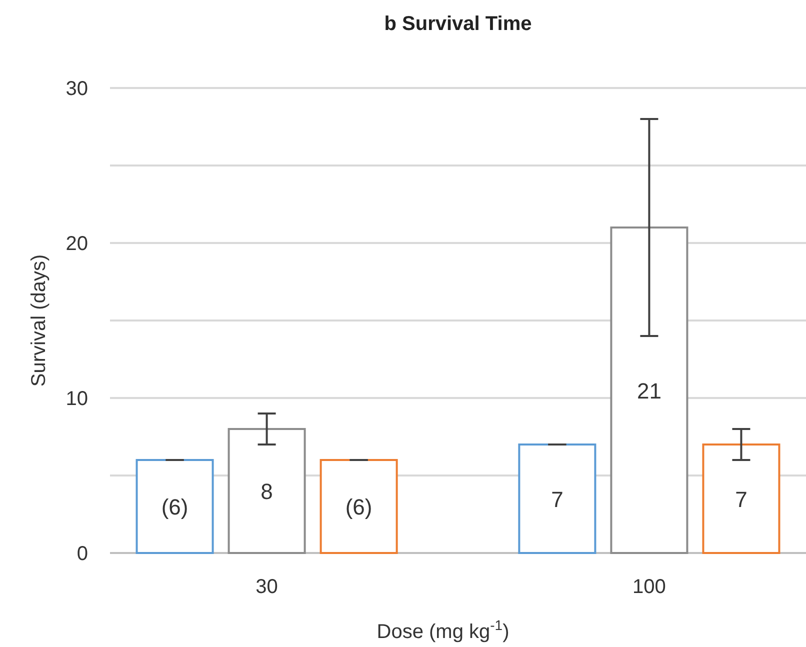 The width and height of the screenshot is (806, 647). Describe the element at coordinates (77, 89) in the screenshot. I see `y-tick-label: 30` at that location.